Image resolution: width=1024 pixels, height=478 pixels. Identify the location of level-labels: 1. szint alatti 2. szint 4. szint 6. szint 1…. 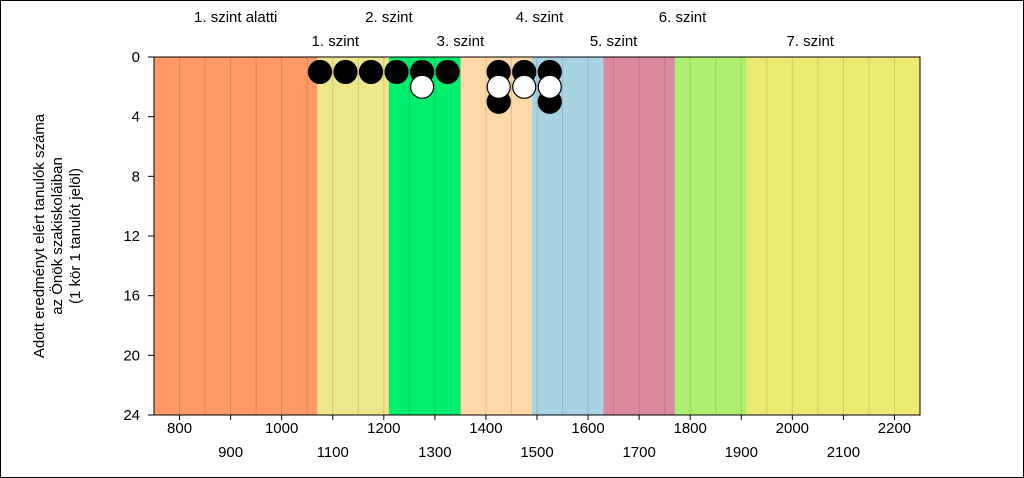
(514, 29).